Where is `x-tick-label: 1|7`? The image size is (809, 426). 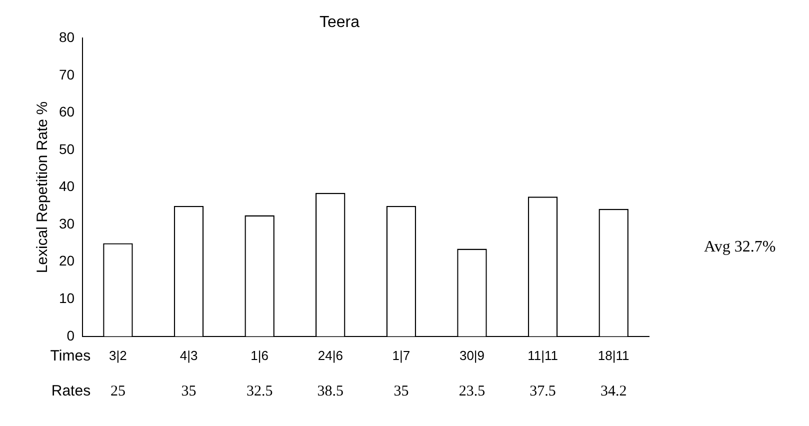
x-tick-label: 1|7 is located at coordinates (401, 355).